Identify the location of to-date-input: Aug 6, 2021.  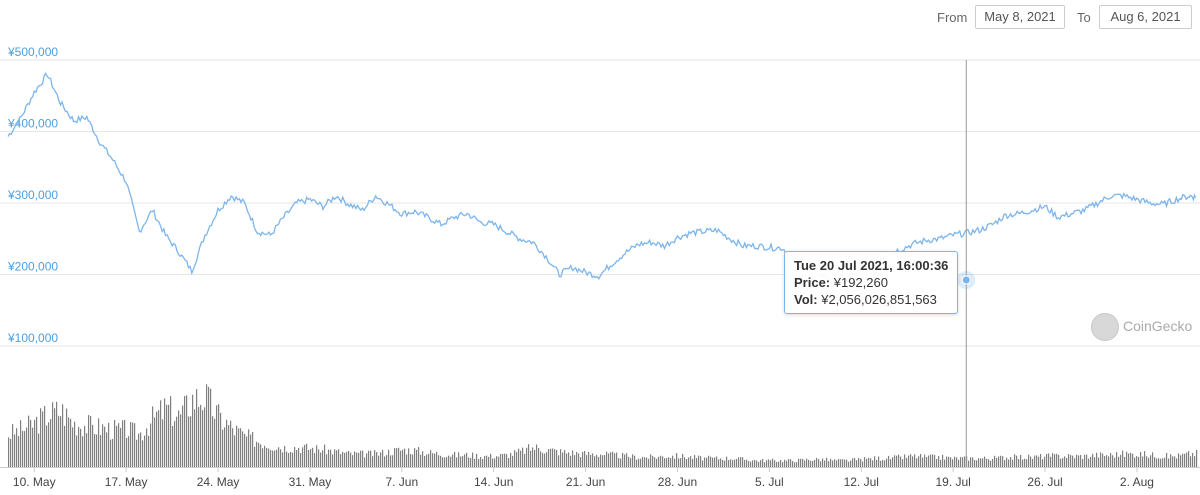
(1145, 17).